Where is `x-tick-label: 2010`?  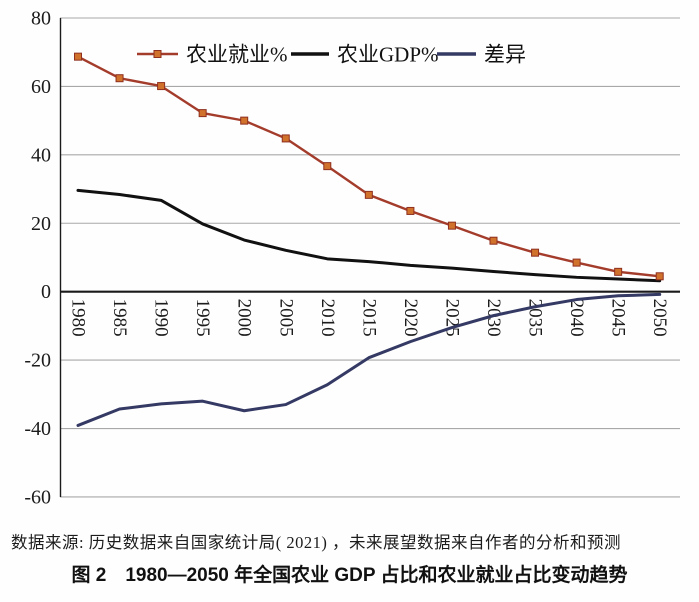 x-tick-label: 2010 is located at coordinates (327, 318).